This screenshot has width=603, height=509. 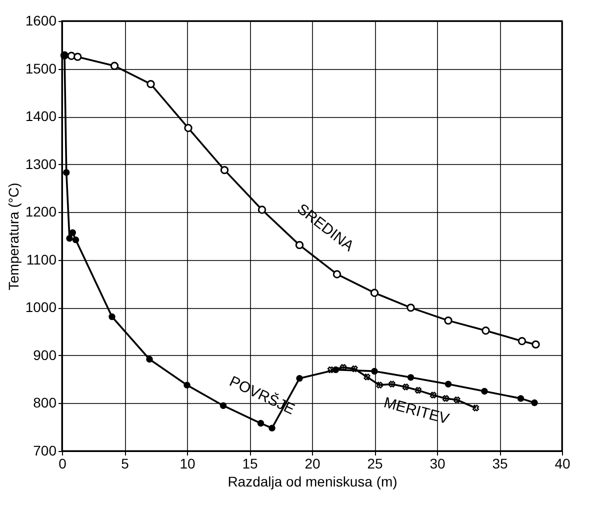 I want to click on y-axis-title: Temperatura (°C), so click(x=13, y=236).